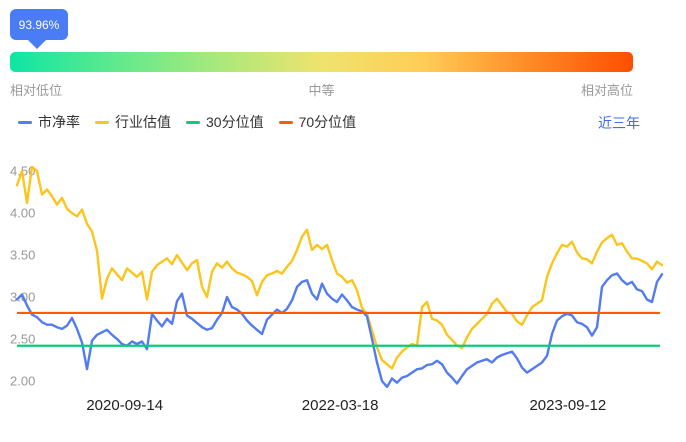 Image resolution: width=686 pixels, height=442 pixels. Describe the element at coordinates (22, 255) in the screenshot. I see `y-axis-tick: 3.50` at that location.